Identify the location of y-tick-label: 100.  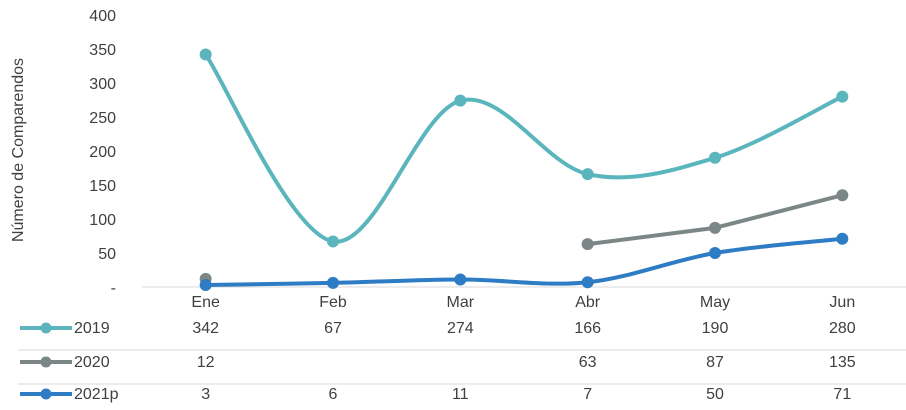
(102, 220).